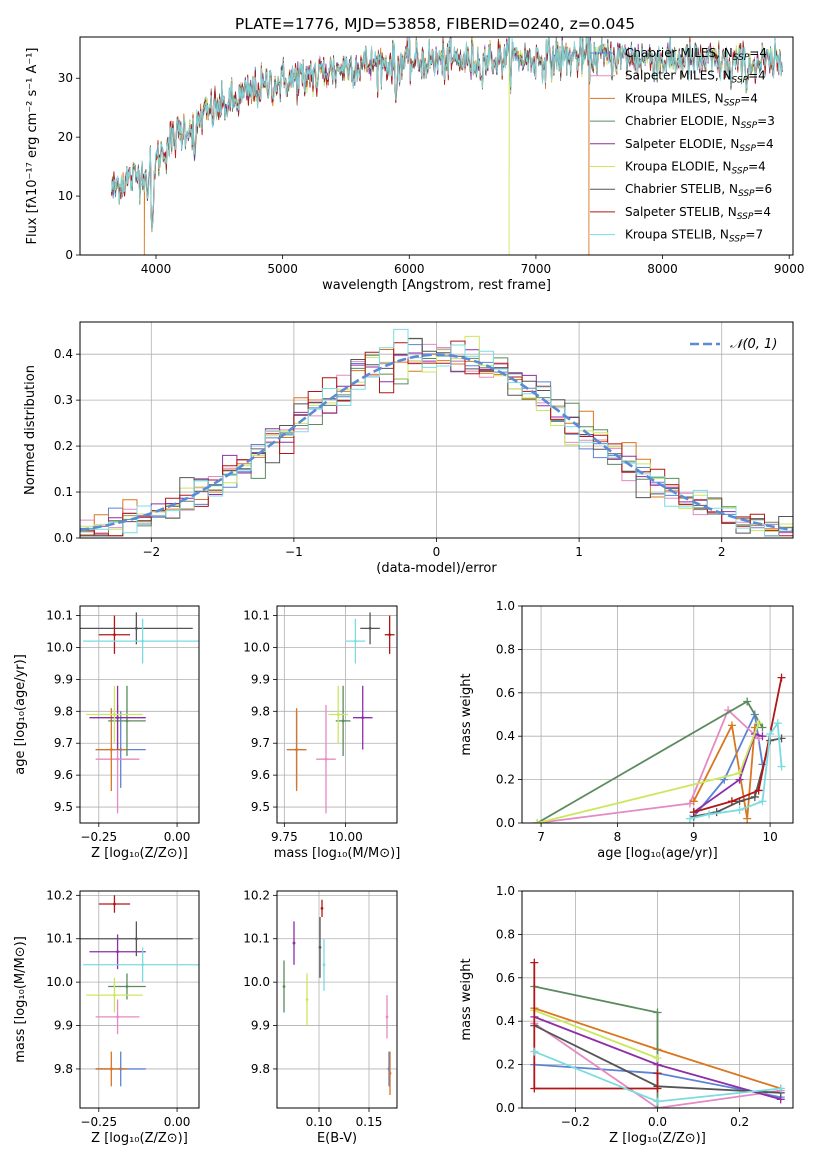 Image resolution: width=819 pixels, height=1170 pixels. What do you see at coordinates (789, 269) in the screenshot?
I see `x-tick-label: 9000` at bounding box center [789, 269].